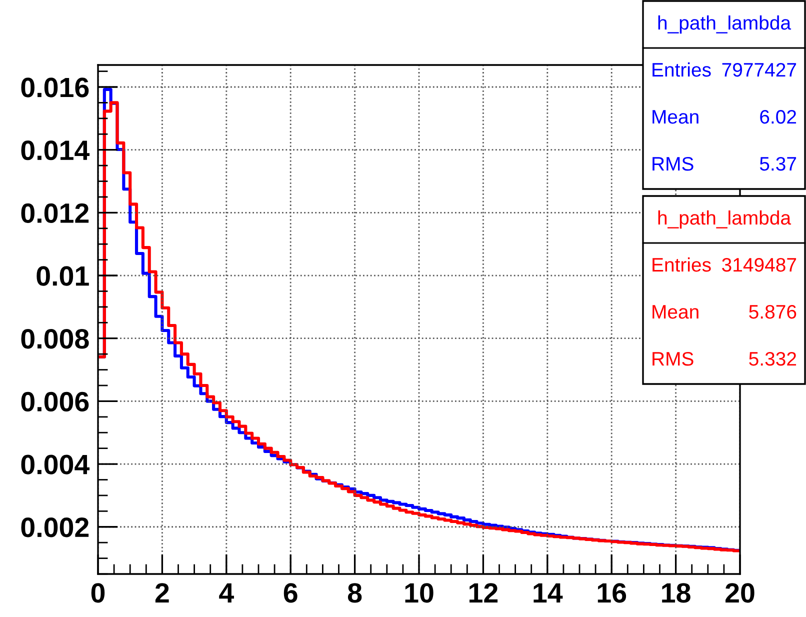 The height and width of the screenshot is (617, 806). Describe the element at coordinates (226, 592) in the screenshot. I see `x-tick-label: 4` at that location.